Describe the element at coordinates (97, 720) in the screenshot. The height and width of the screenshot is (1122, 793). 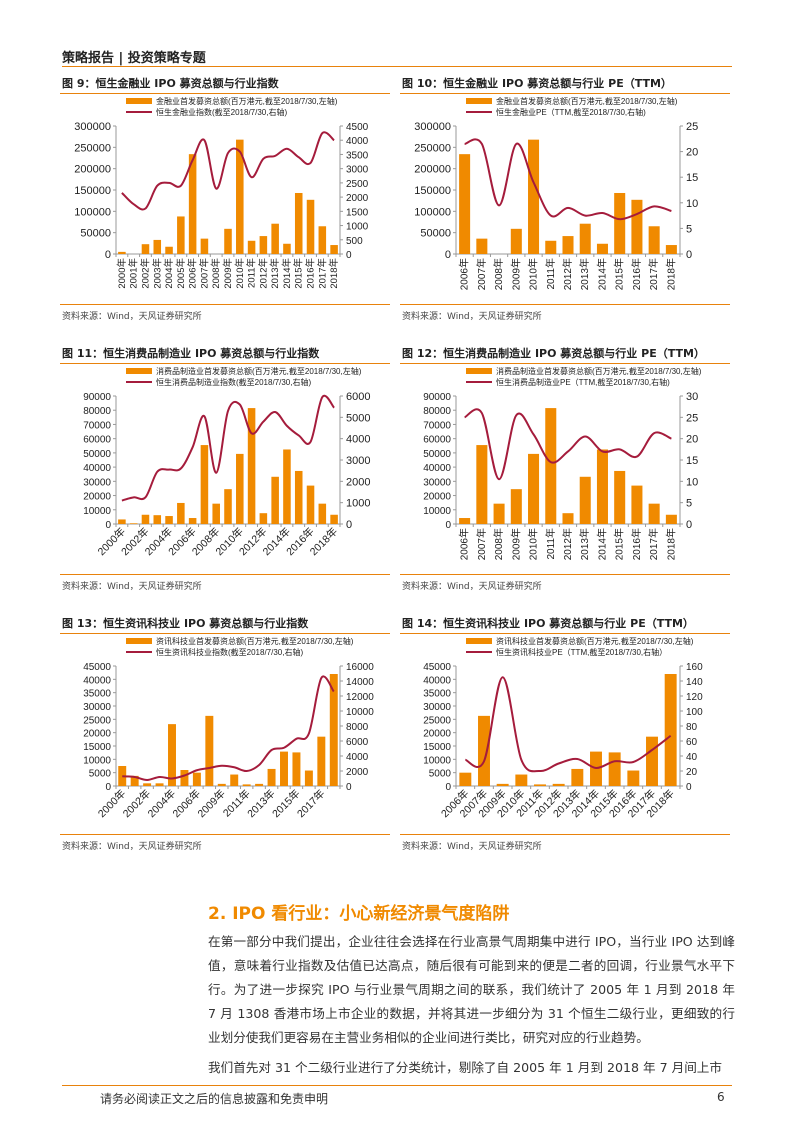
I see `left-tick-label: 25000` at that location.